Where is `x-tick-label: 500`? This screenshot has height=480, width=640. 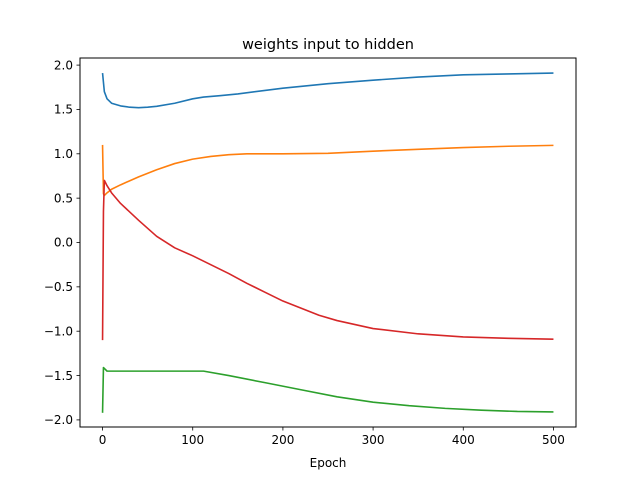 x-tick-label: 500 is located at coordinates (553, 440).